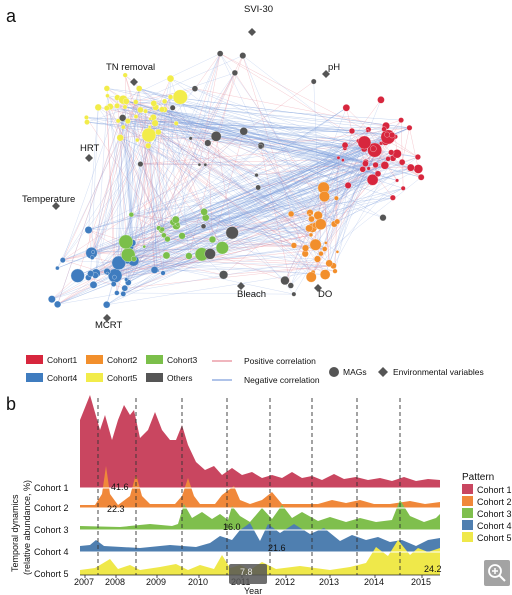  Describe the element at coordinates (154, 359) in the screenshot. I see `legend-swatch-cohort3` at that location.